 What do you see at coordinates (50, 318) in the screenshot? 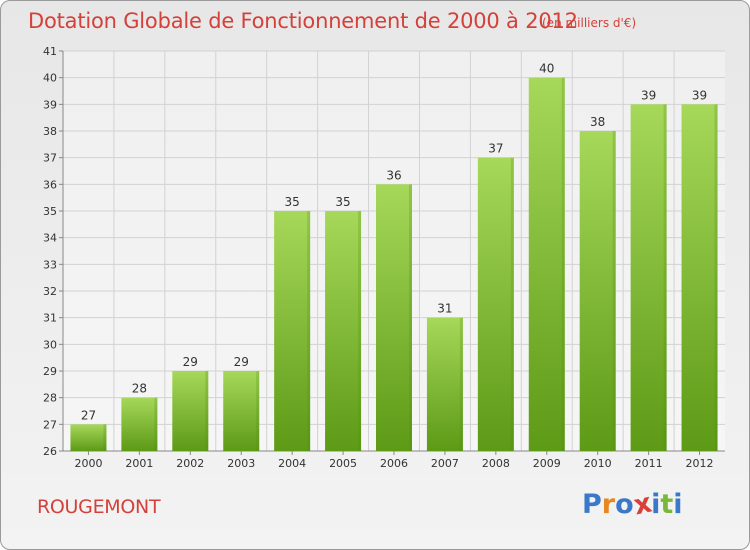
I see `y-tick-label: 31` at bounding box center [50, 318].